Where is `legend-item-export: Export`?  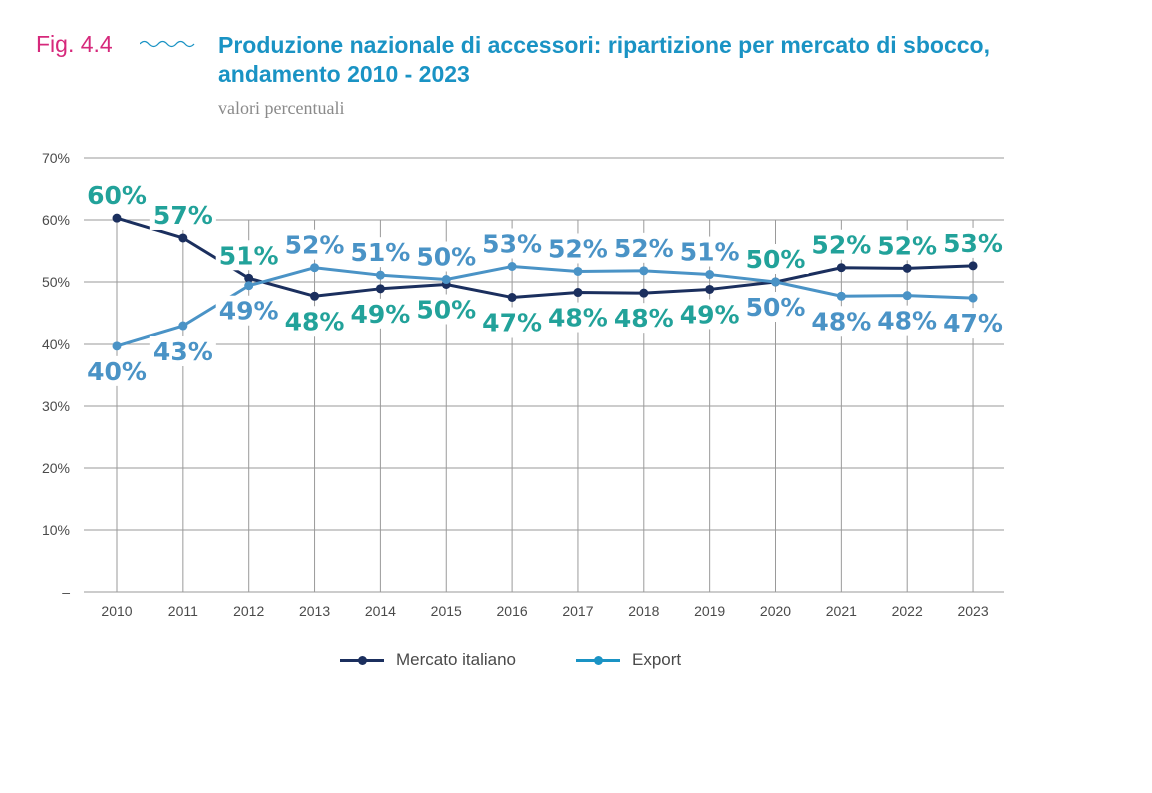 legend-item-export: Export is located at coordinates (628, 660).